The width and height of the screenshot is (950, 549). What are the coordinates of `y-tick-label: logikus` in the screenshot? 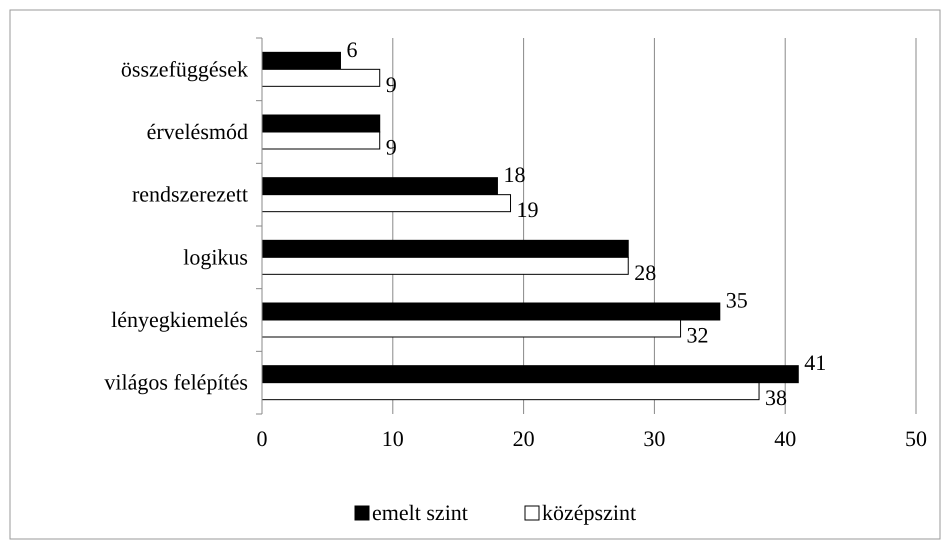 It's located at (215, 257).